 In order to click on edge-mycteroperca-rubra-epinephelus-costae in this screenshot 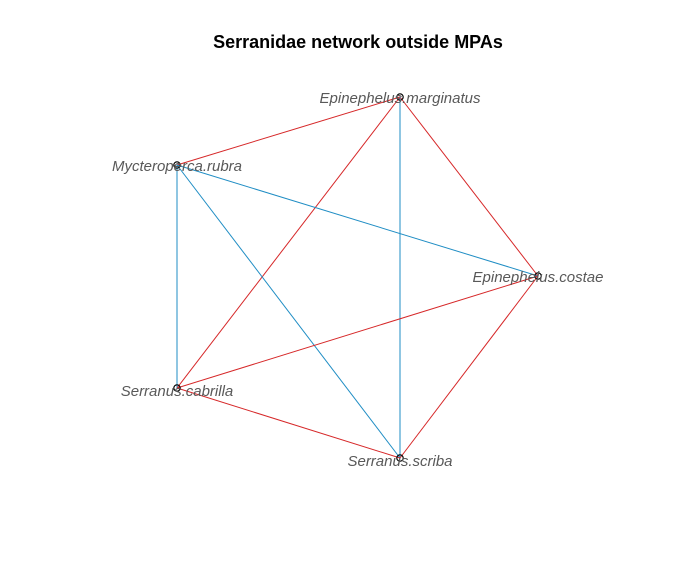, I will do `click(357, 220)`.